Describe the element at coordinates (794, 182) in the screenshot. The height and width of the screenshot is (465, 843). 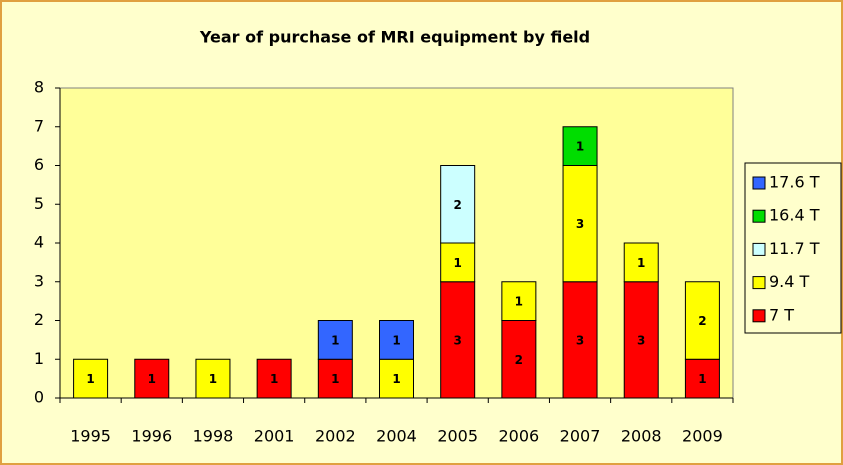
I see `legend-label: 17.6 T` at that location.